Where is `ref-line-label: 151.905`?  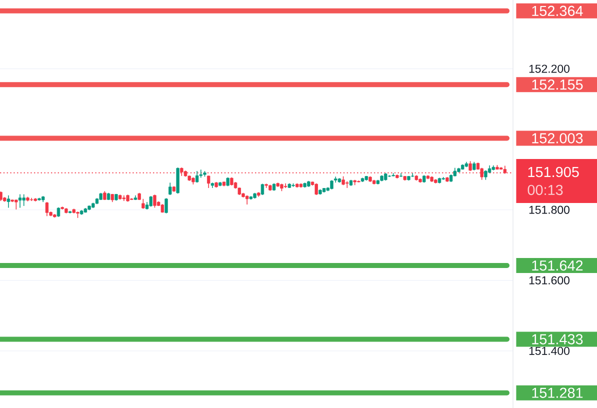
ref-line-label: 151.905 is located at coordinates (553, 172).